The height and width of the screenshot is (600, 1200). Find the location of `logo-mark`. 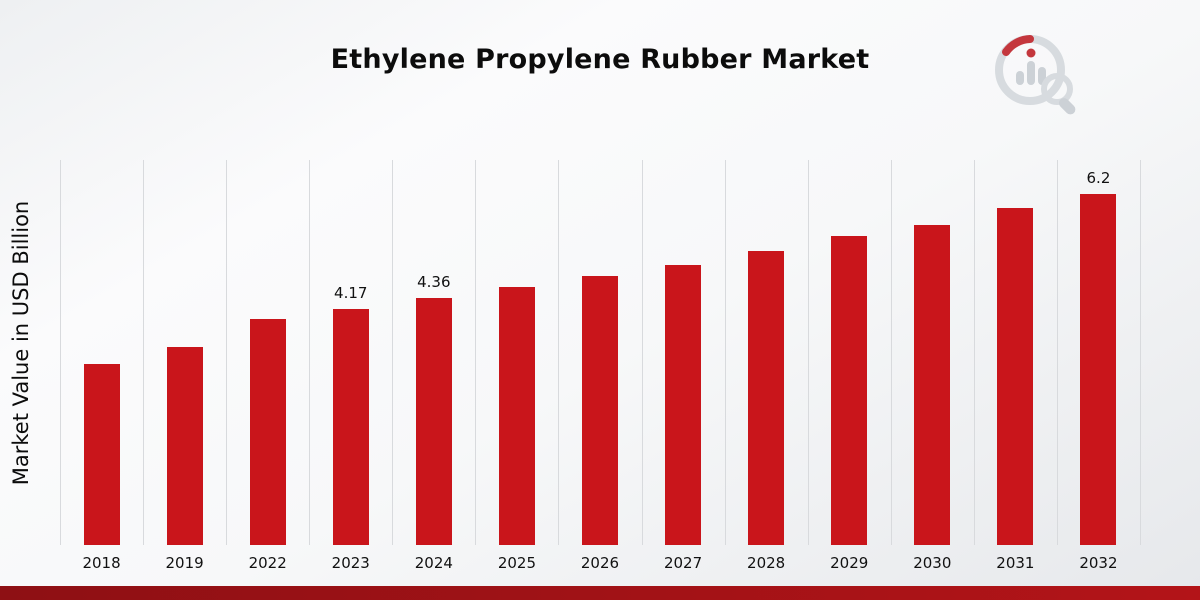

logo-mark is located at coordinates (1036, 74).